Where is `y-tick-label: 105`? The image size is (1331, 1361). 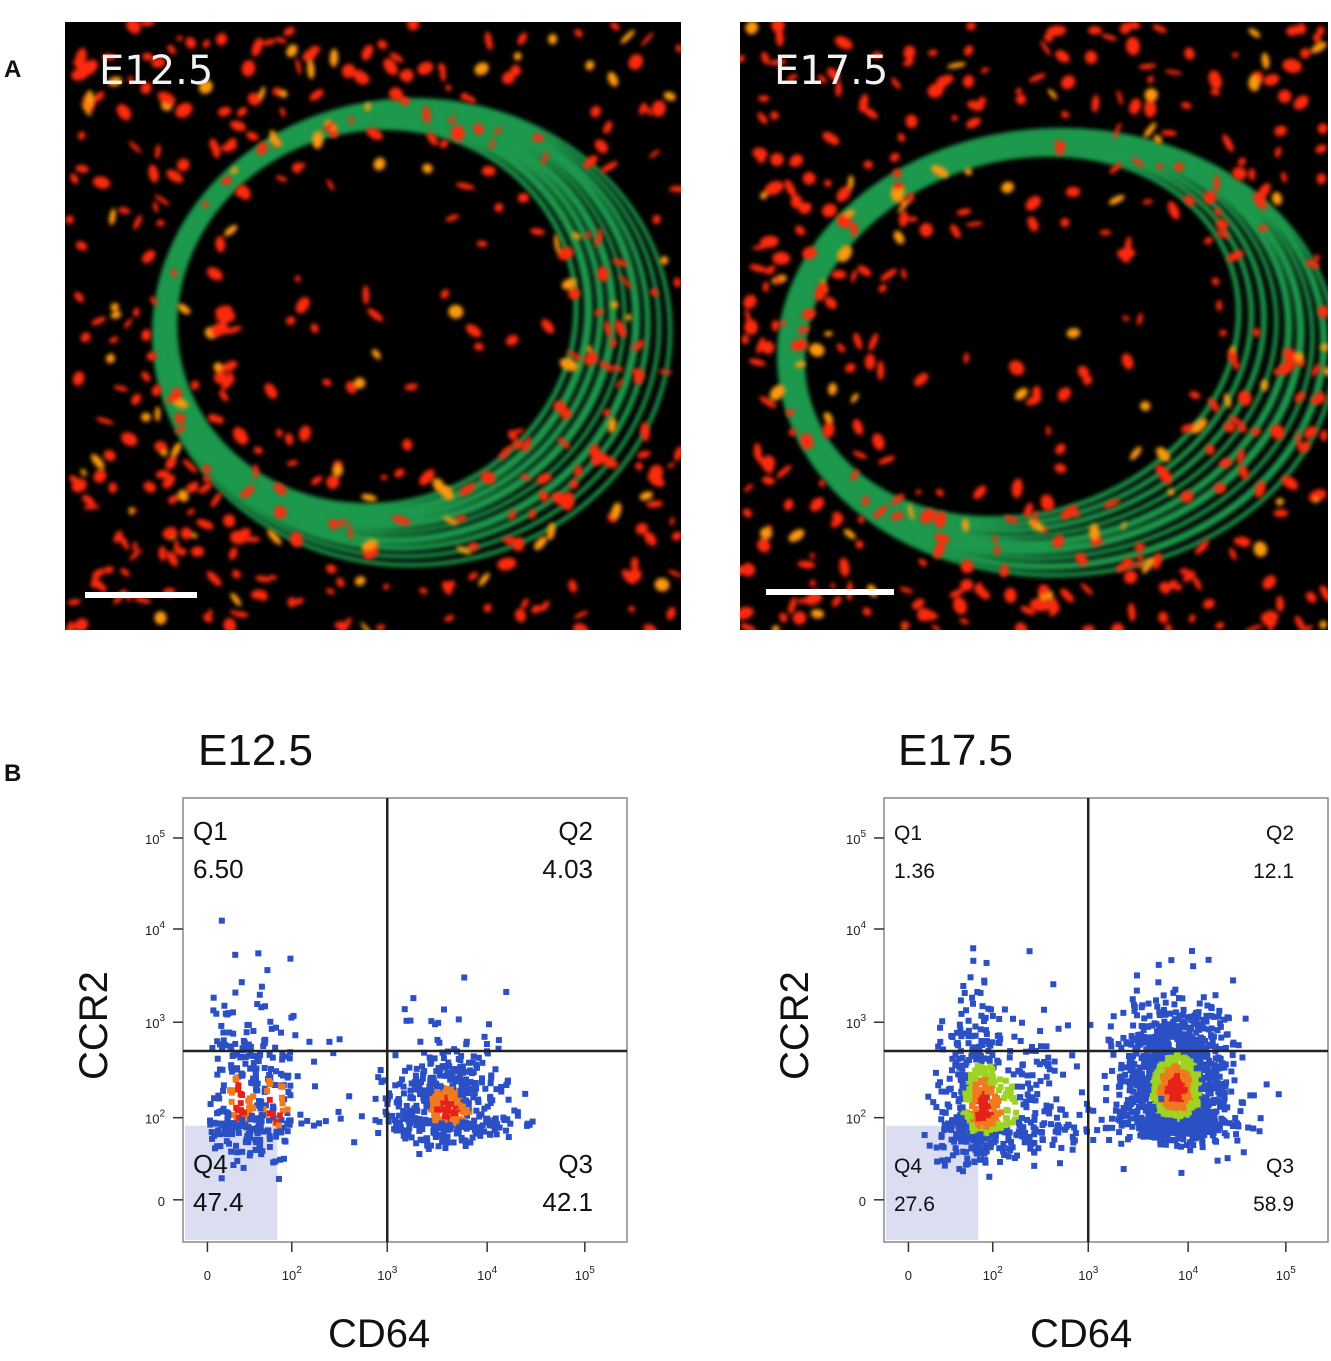 y-tick-label: 105 is located at coordinates (155, 838).